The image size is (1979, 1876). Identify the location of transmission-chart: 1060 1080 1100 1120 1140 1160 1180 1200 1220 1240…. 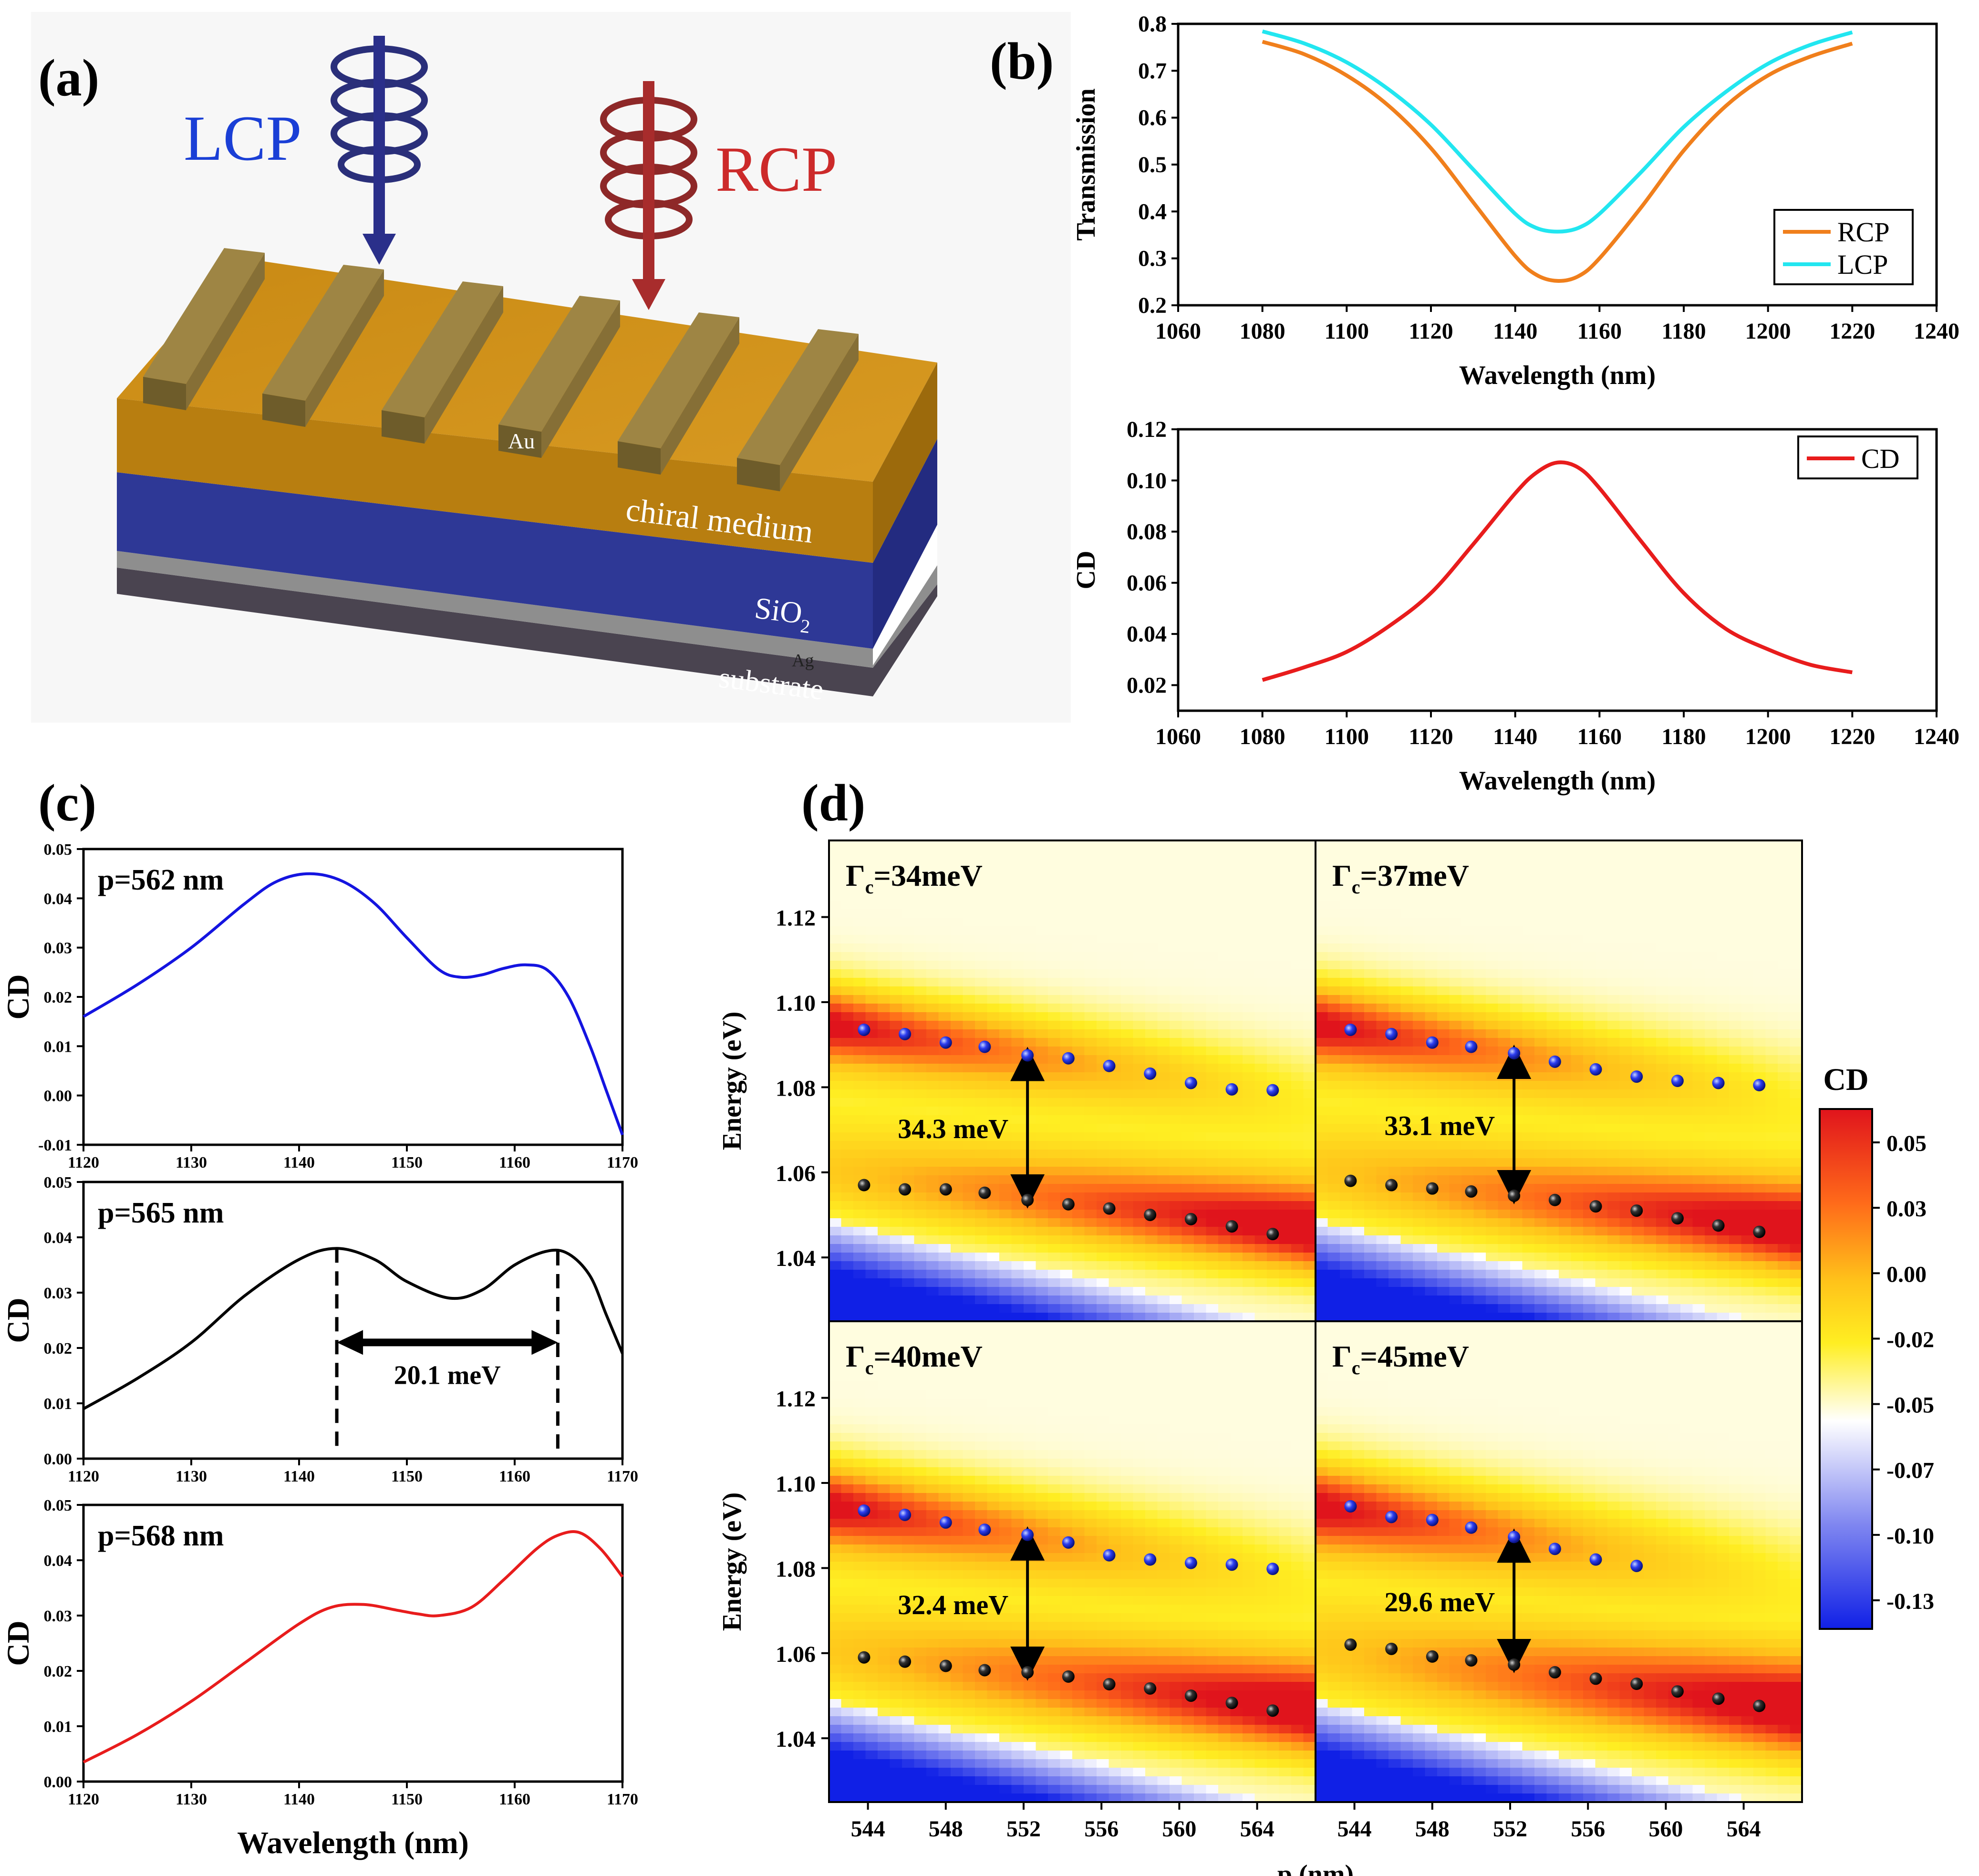
(1515, 200).